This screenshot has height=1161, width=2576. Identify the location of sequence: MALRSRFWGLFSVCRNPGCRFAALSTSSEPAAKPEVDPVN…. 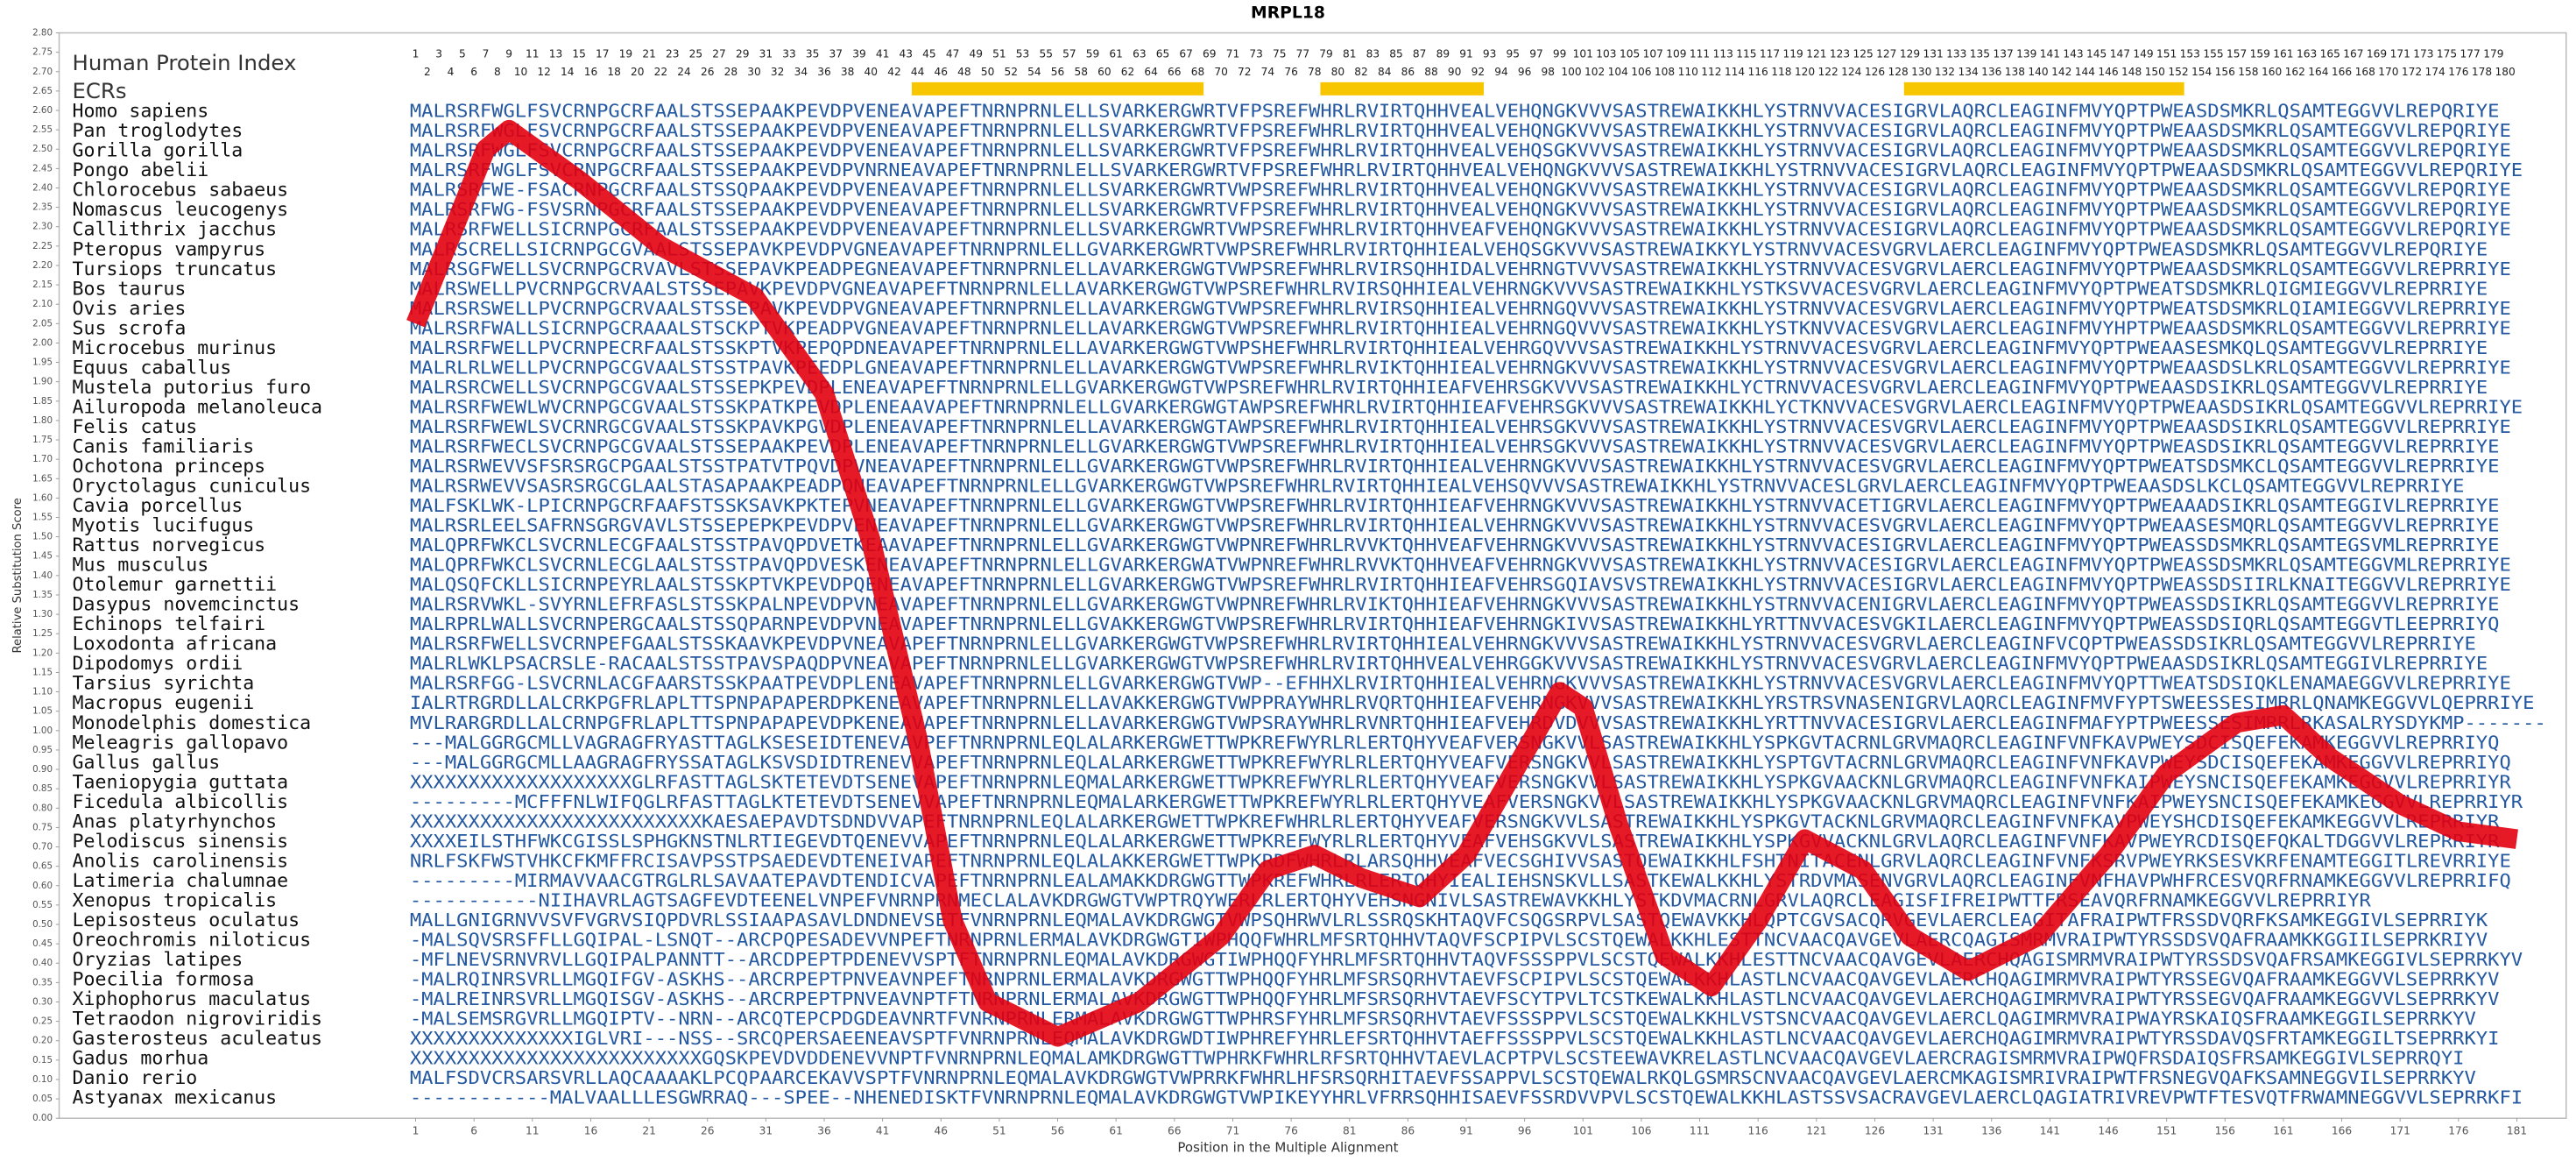
(1466, 170).